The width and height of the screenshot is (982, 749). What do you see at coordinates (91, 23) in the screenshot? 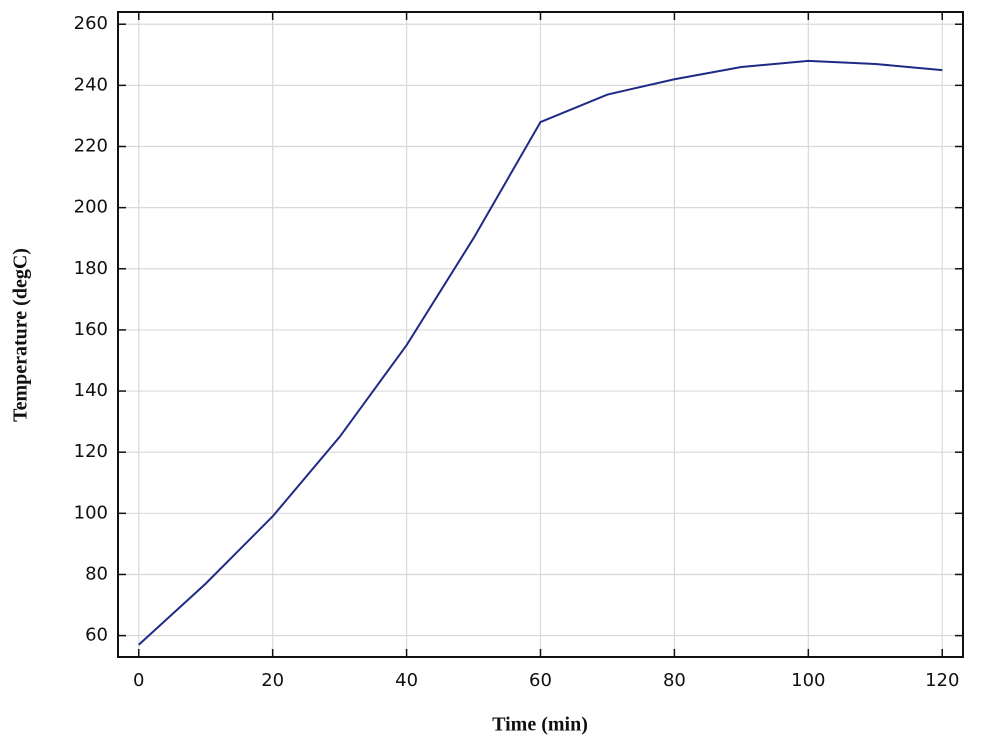
I see `y-tick-label: 260` at bounding box center [91, 23].